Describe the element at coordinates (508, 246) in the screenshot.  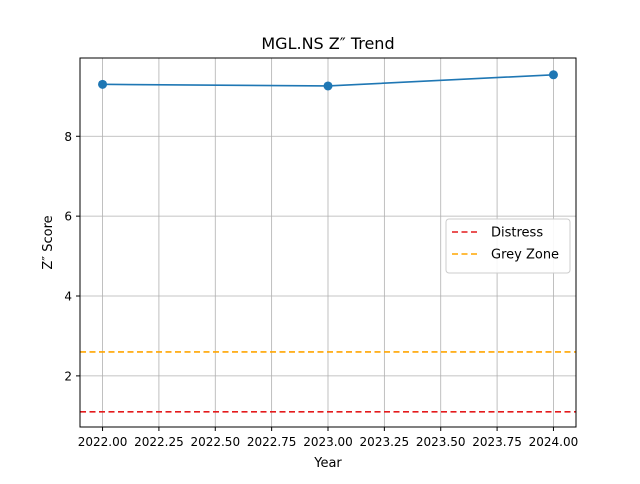
I see `legend: Distress Grey Zone` at that location.